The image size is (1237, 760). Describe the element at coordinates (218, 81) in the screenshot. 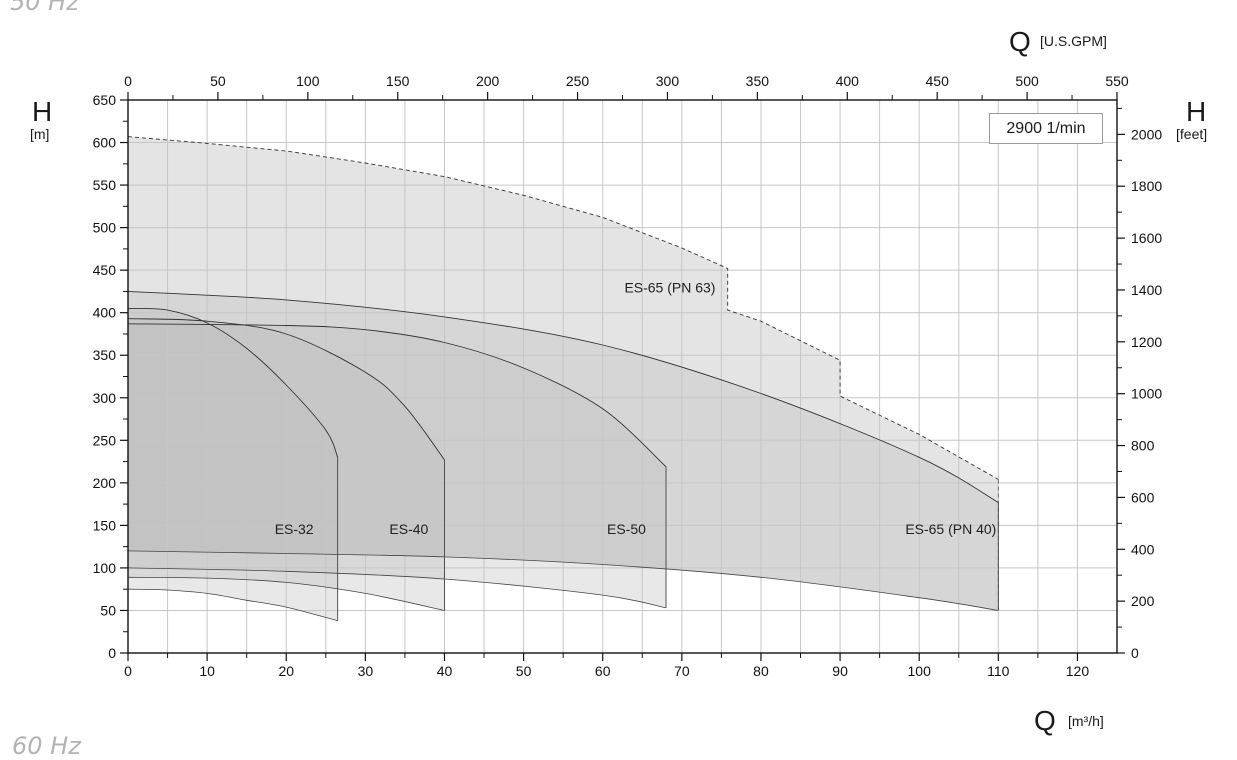

I see `tick-label-x-gpm-50: 50` at that location.